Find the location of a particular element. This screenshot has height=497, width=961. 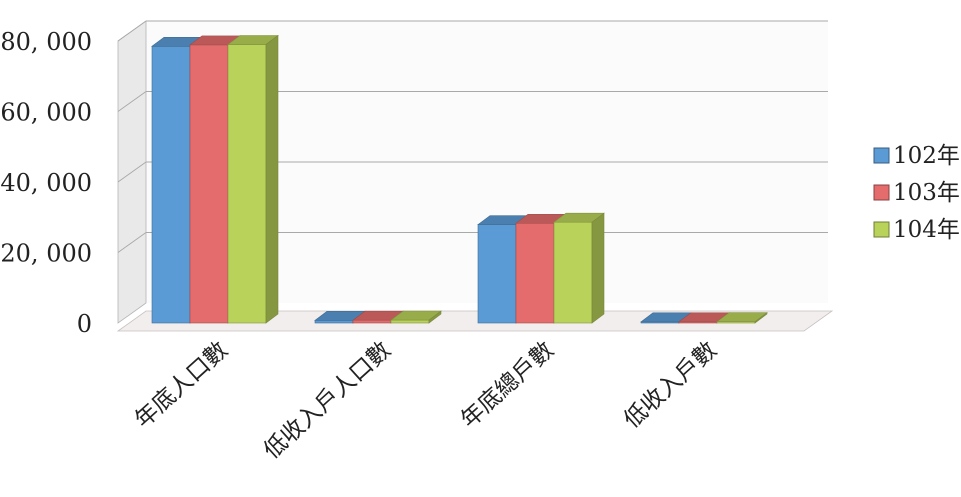

x-tick-label: 低收入戶數 is located at coordinates (670, 385).